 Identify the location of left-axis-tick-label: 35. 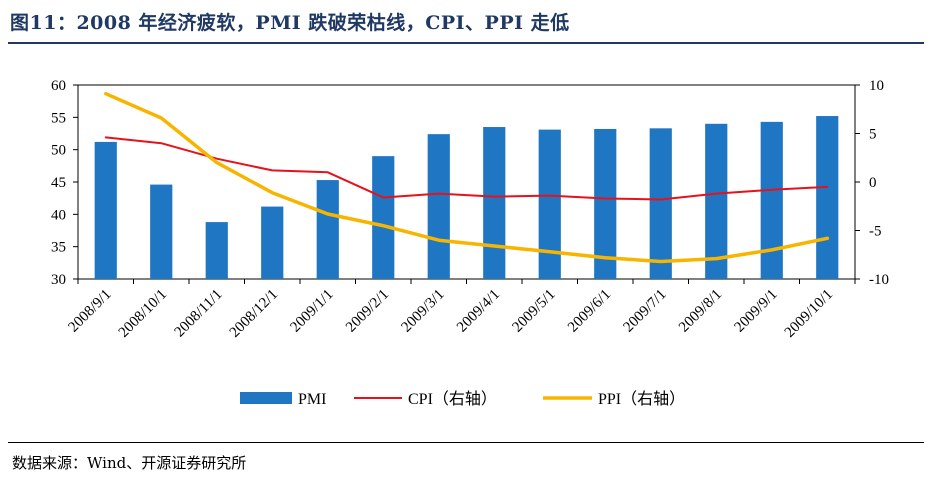
(58, 248).